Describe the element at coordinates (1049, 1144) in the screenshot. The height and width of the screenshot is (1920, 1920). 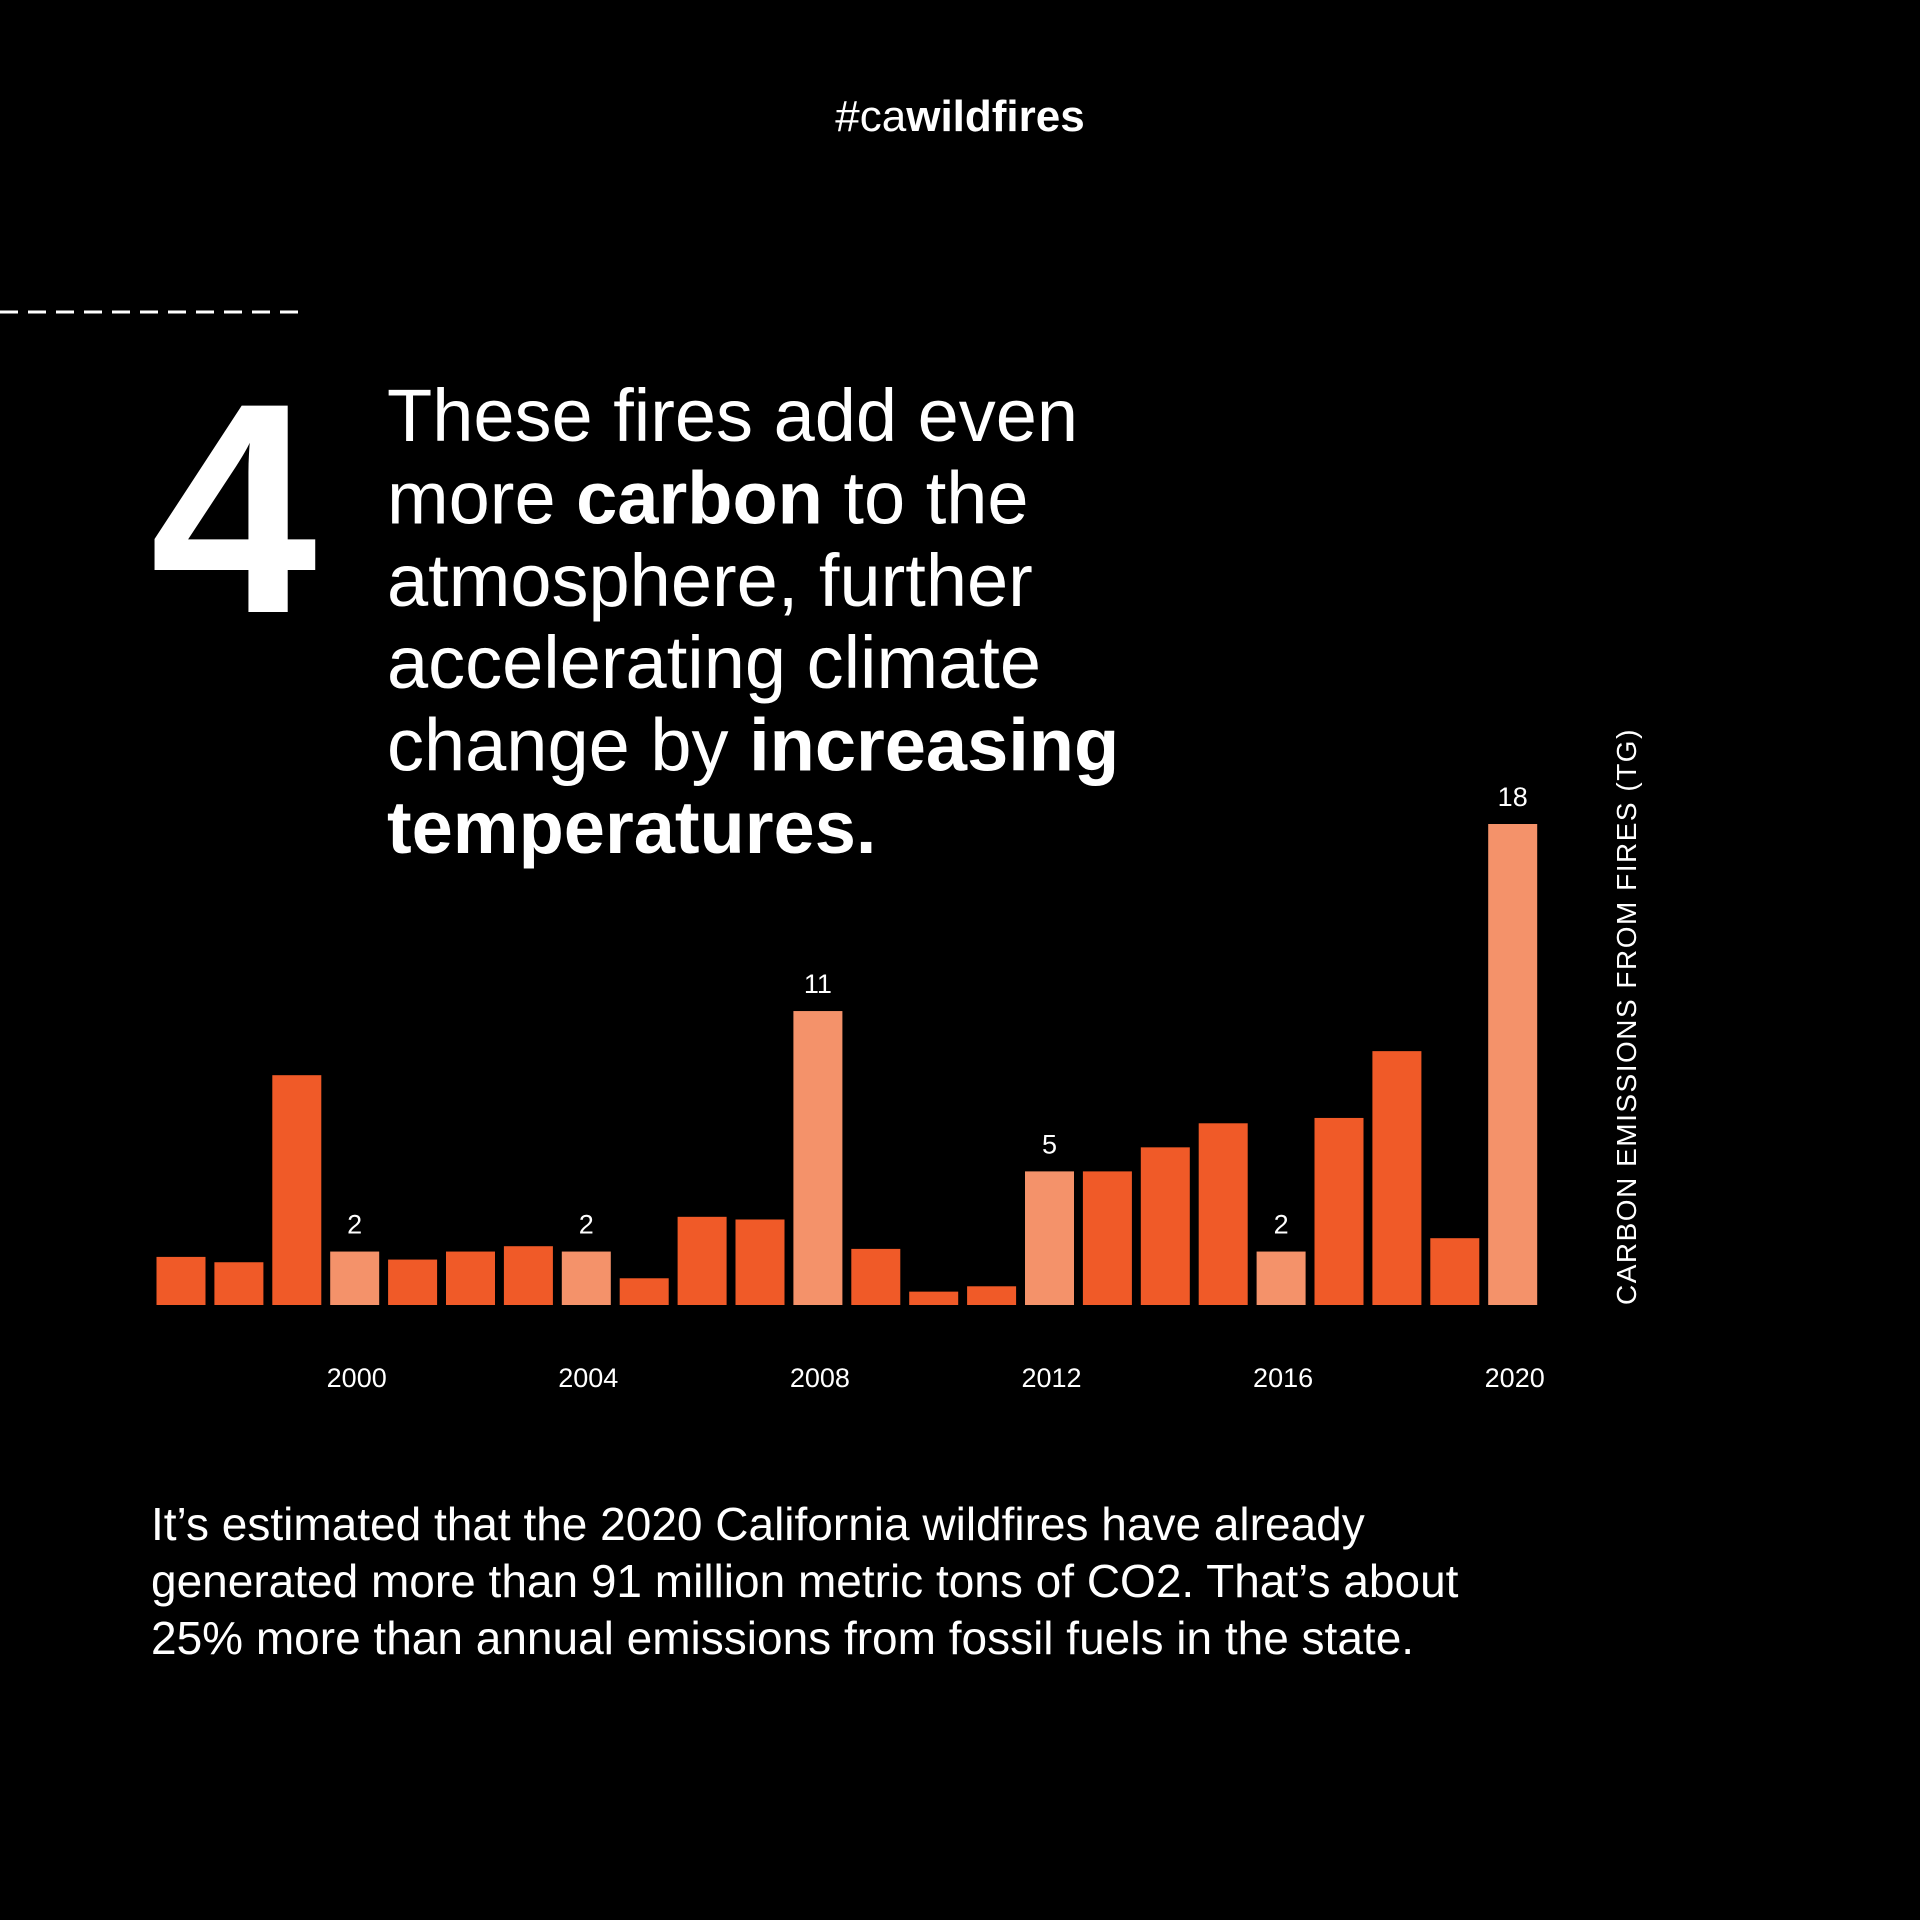
I see `value-label: 5` at that location.